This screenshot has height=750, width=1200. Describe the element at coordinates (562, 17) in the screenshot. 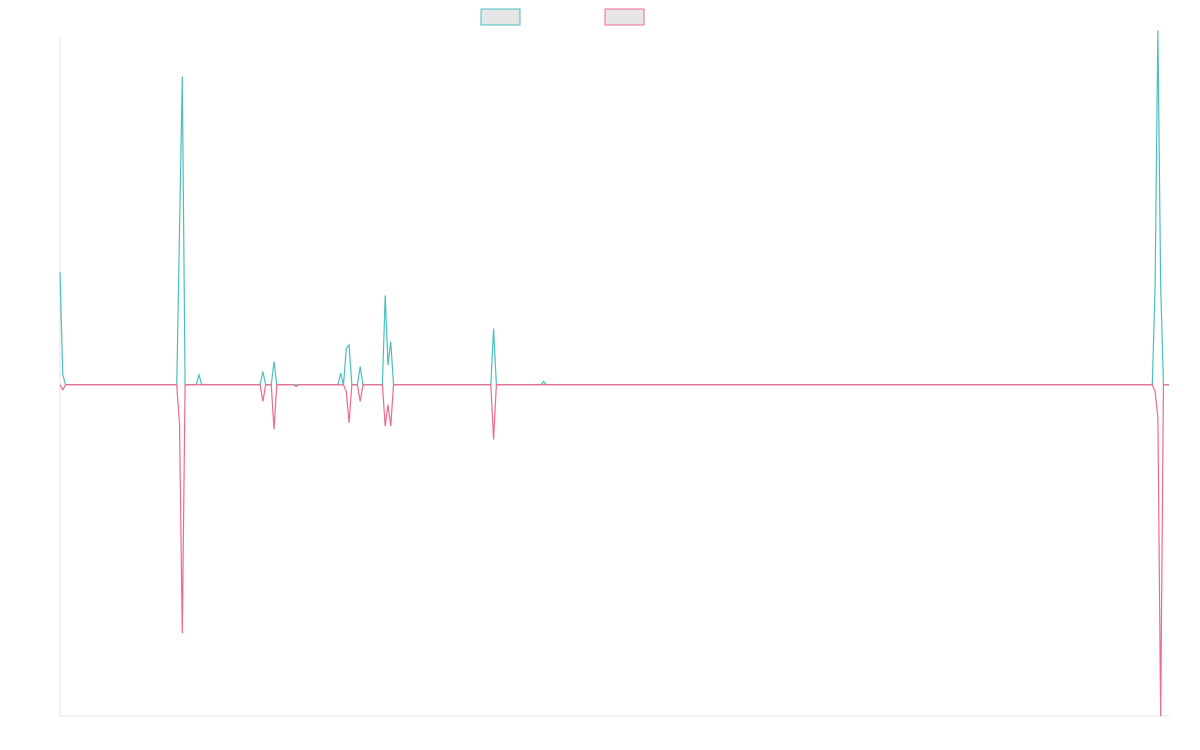

I see `legend` at that location.